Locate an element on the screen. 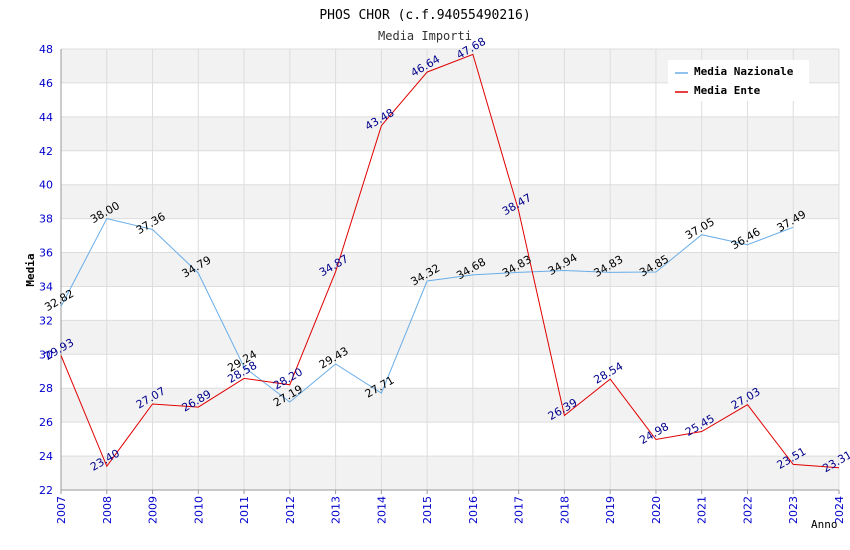 This screenshot has width=850, height=550. y-tick-label: 48 is located at coordinates (46, 49).